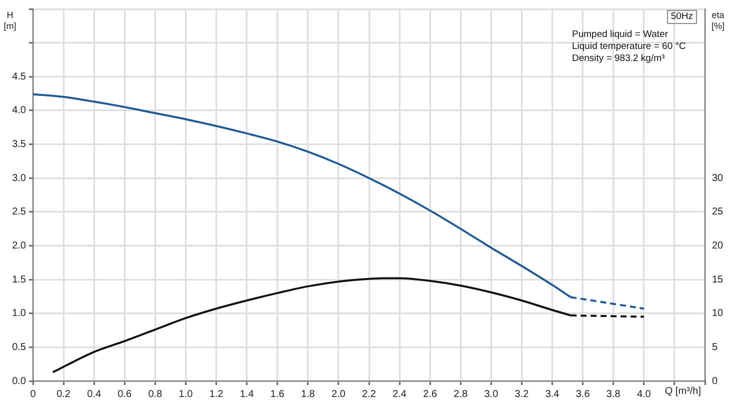  What do you see at coordinates (681, 17) in the screenshot?
I see `annotation: 50Hz` at bounding box center [681, 17].